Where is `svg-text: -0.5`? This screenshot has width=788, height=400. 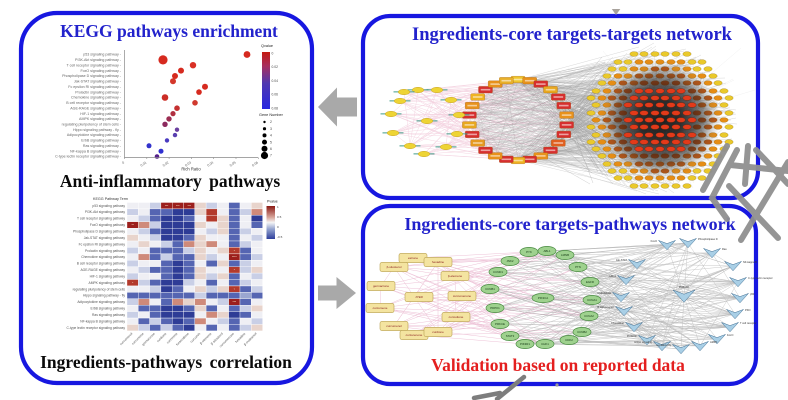 svg-text: -0.5 is located at coordinates (280, 237).